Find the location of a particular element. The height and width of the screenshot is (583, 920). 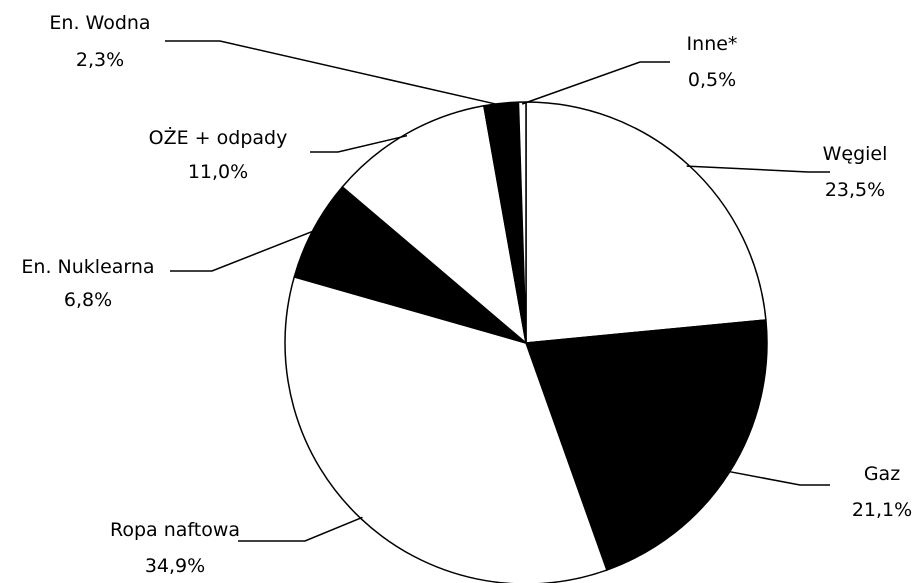

label-wodna-value: 2,3% is located at coordinates (100, 60).